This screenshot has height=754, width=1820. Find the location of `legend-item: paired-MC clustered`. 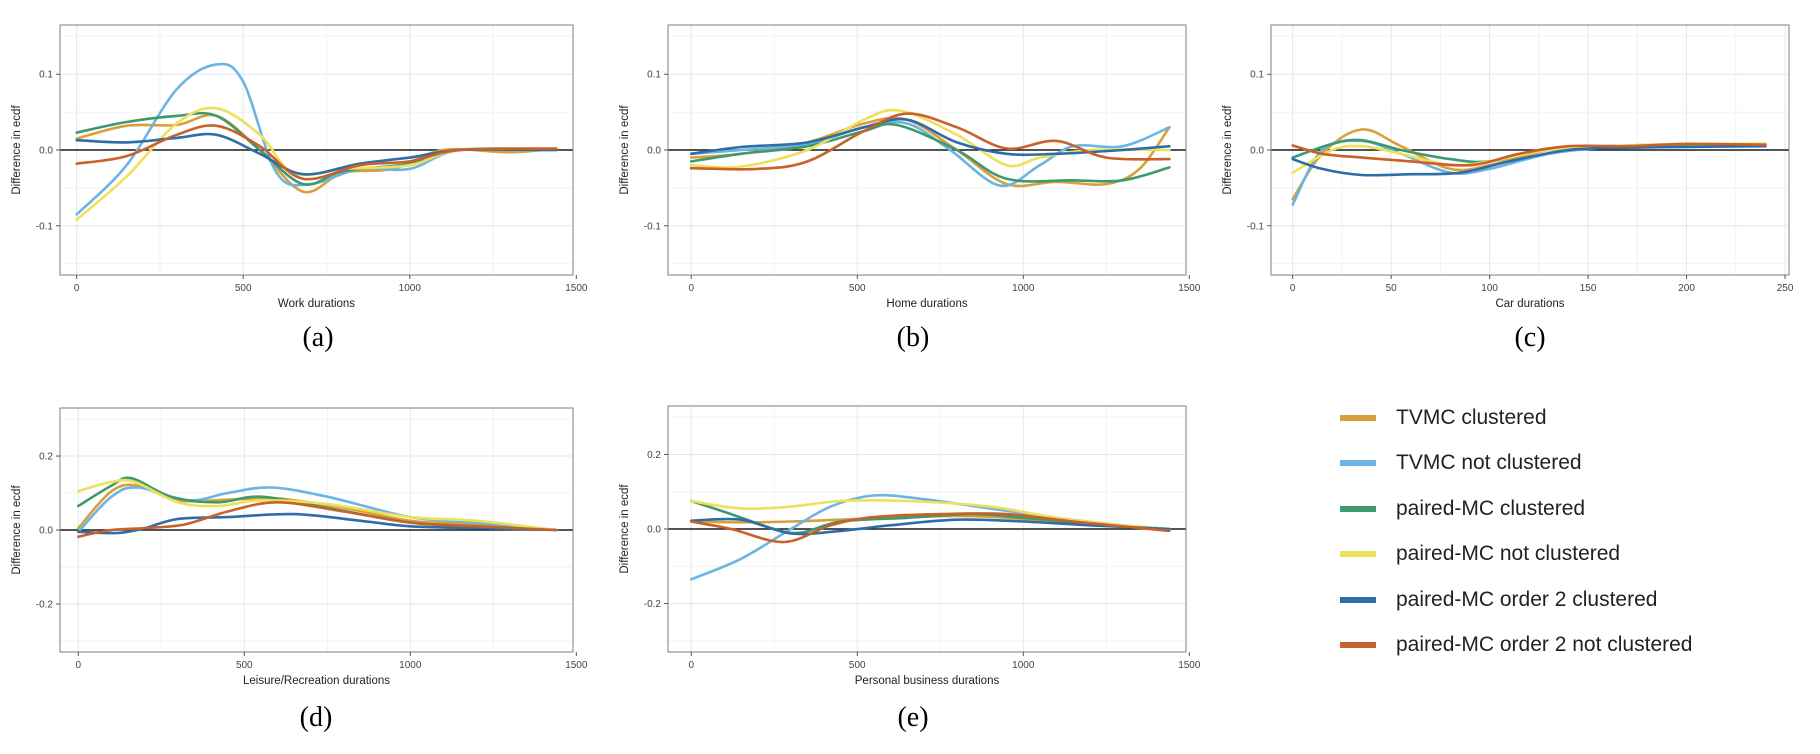

legend-item: paired-MC clustered is located at coordinates (1575, 509).